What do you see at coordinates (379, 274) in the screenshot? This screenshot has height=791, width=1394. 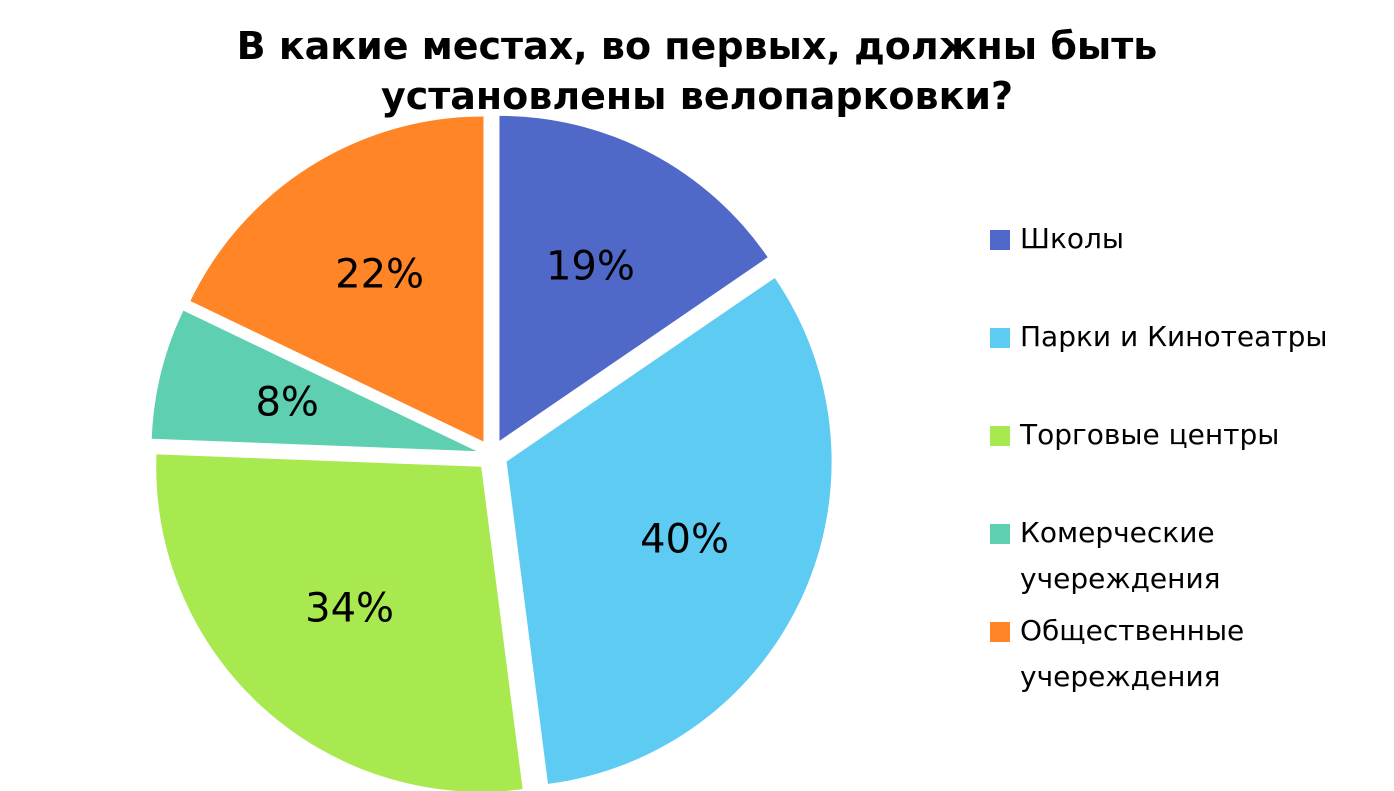 I see `data-label: 22%` at bounding box center [379, 274].